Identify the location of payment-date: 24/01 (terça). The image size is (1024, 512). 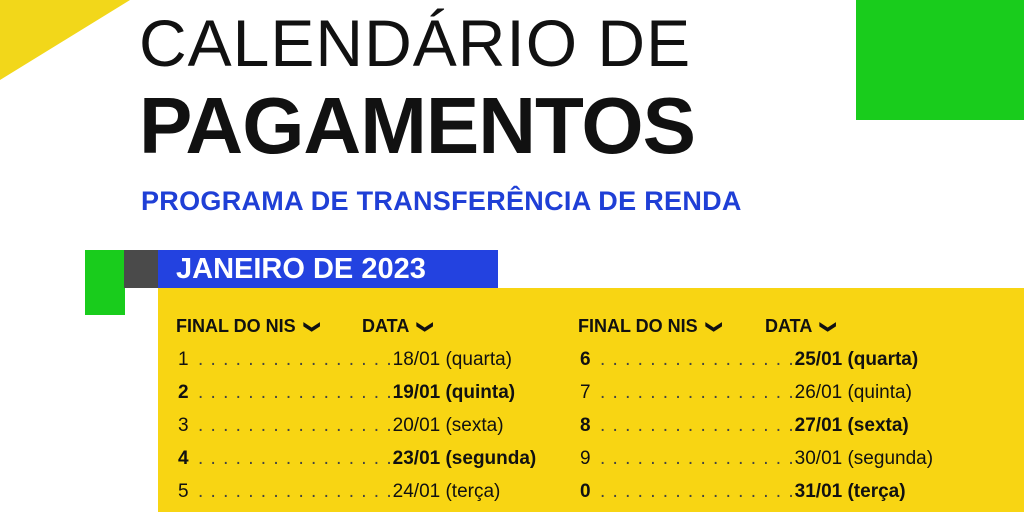
(446, 491).